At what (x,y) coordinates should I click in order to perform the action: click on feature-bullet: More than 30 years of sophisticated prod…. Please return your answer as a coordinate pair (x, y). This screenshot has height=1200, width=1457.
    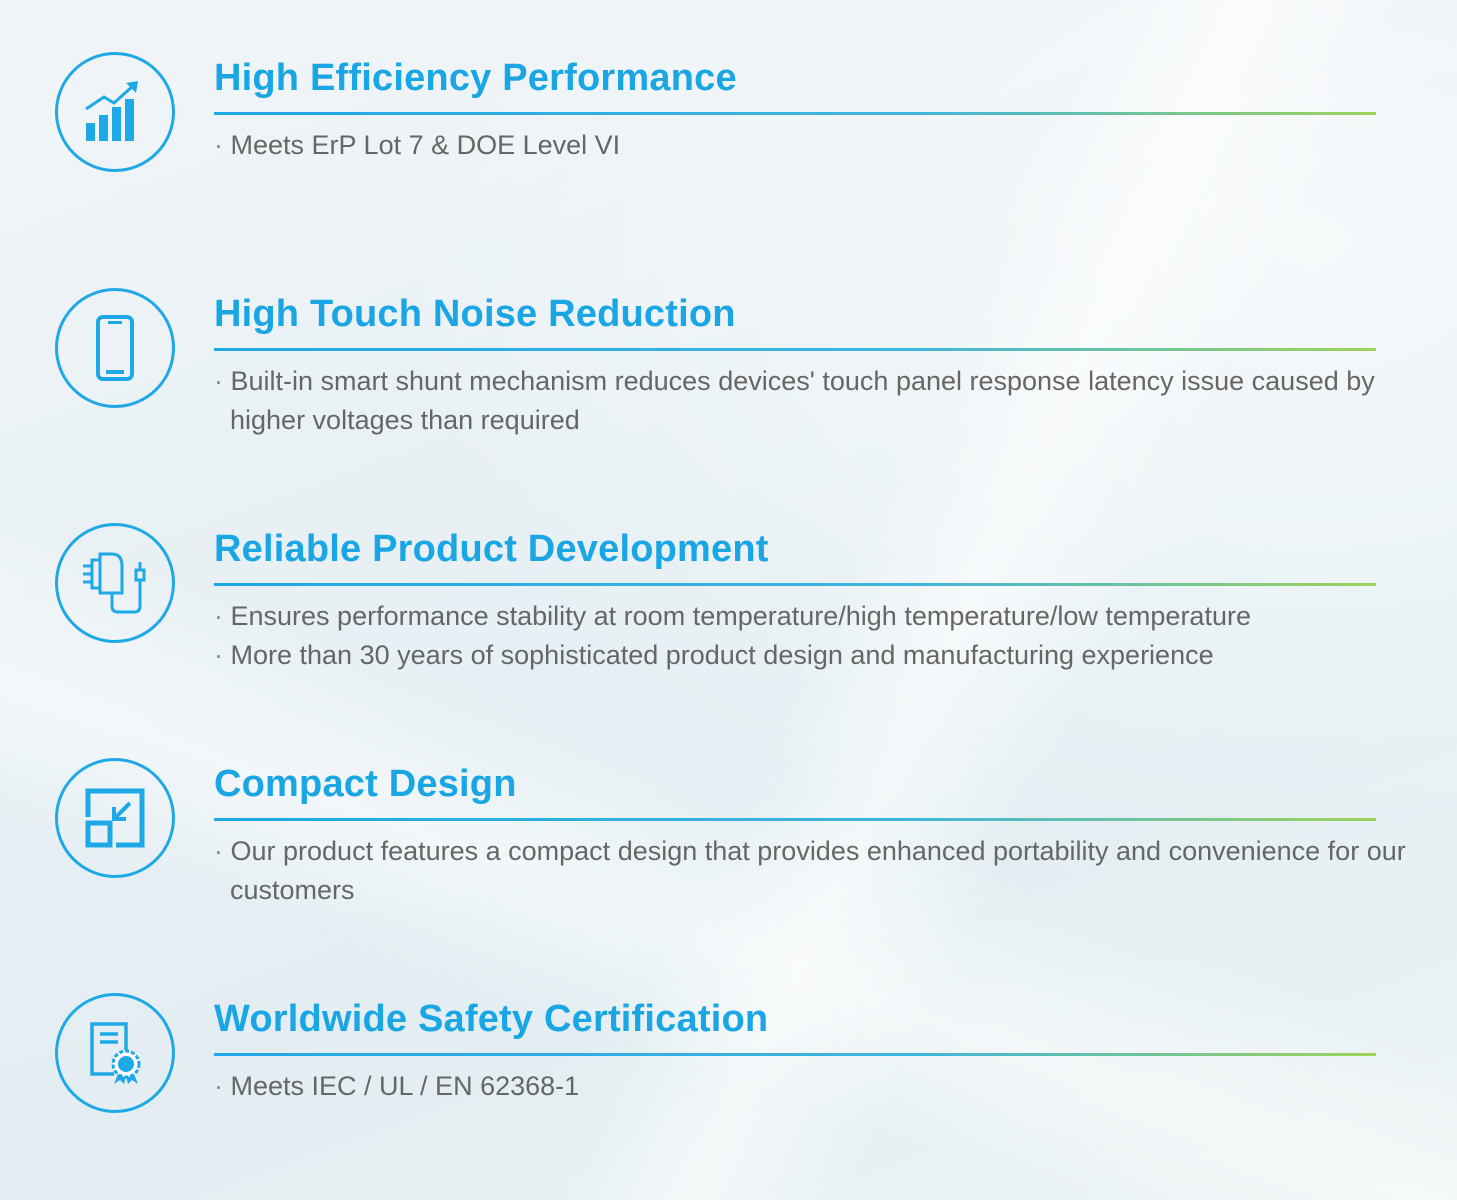
    Looking at the image, I should click on (829, 655).